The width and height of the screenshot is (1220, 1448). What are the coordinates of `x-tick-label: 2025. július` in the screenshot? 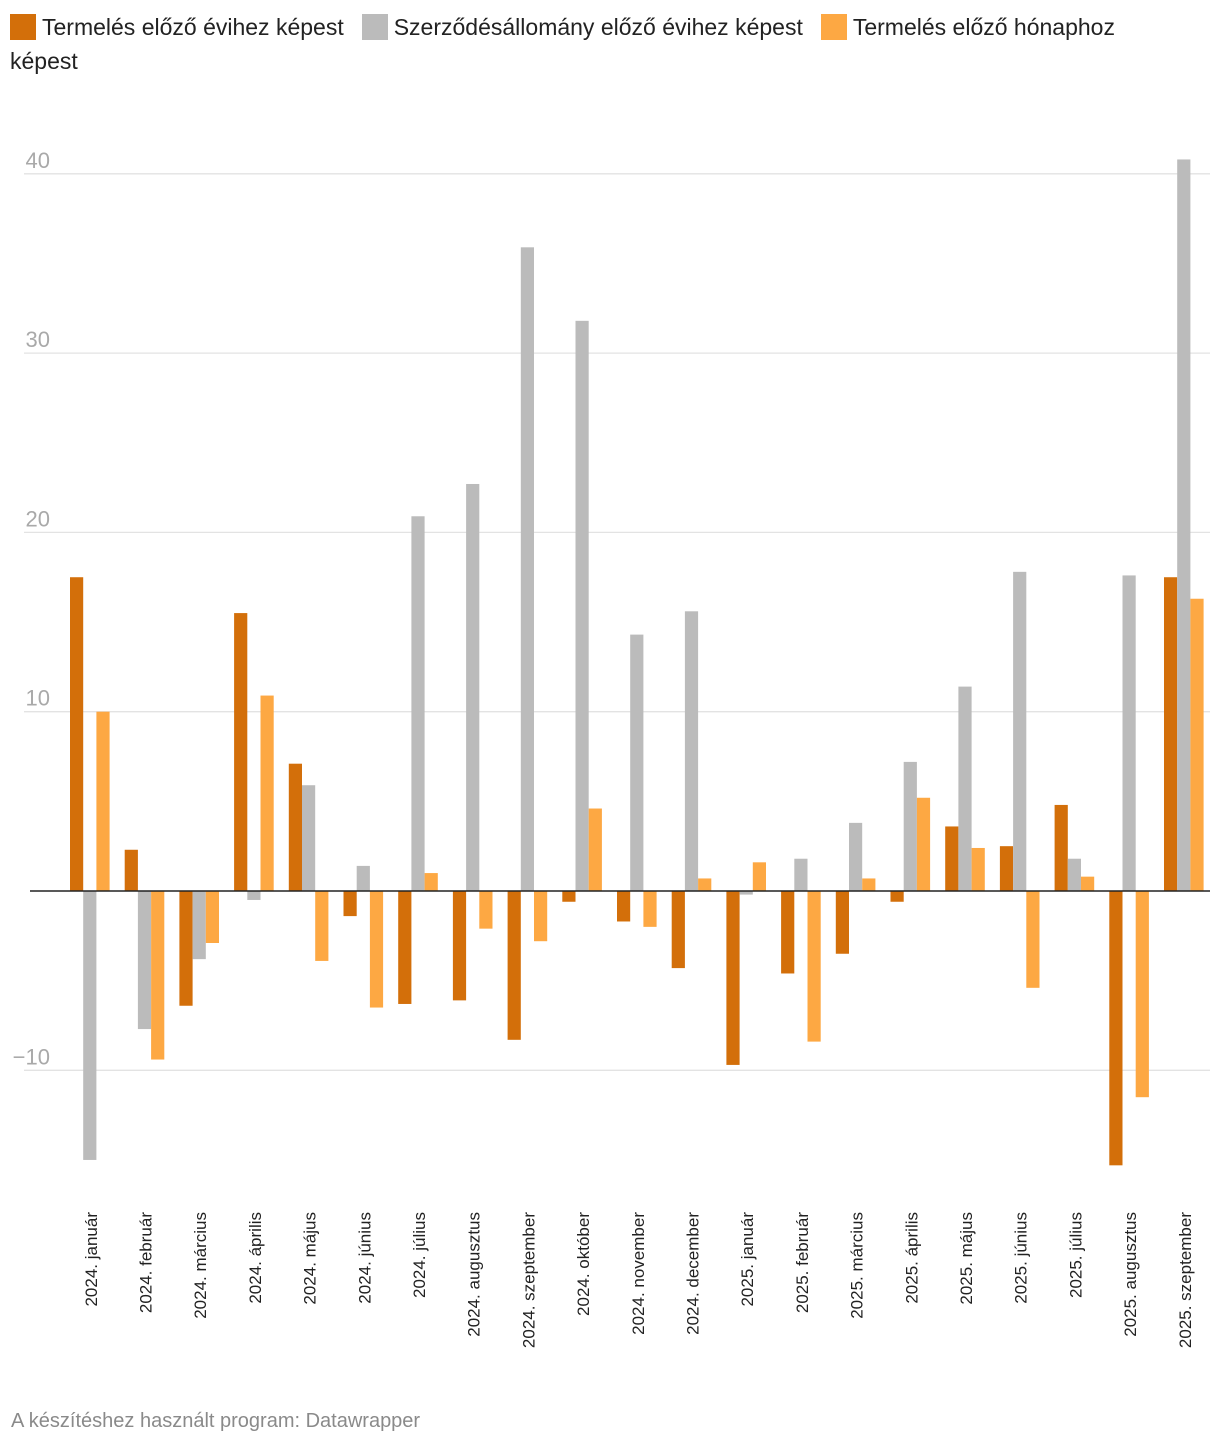 It's located at (1075, 1255).